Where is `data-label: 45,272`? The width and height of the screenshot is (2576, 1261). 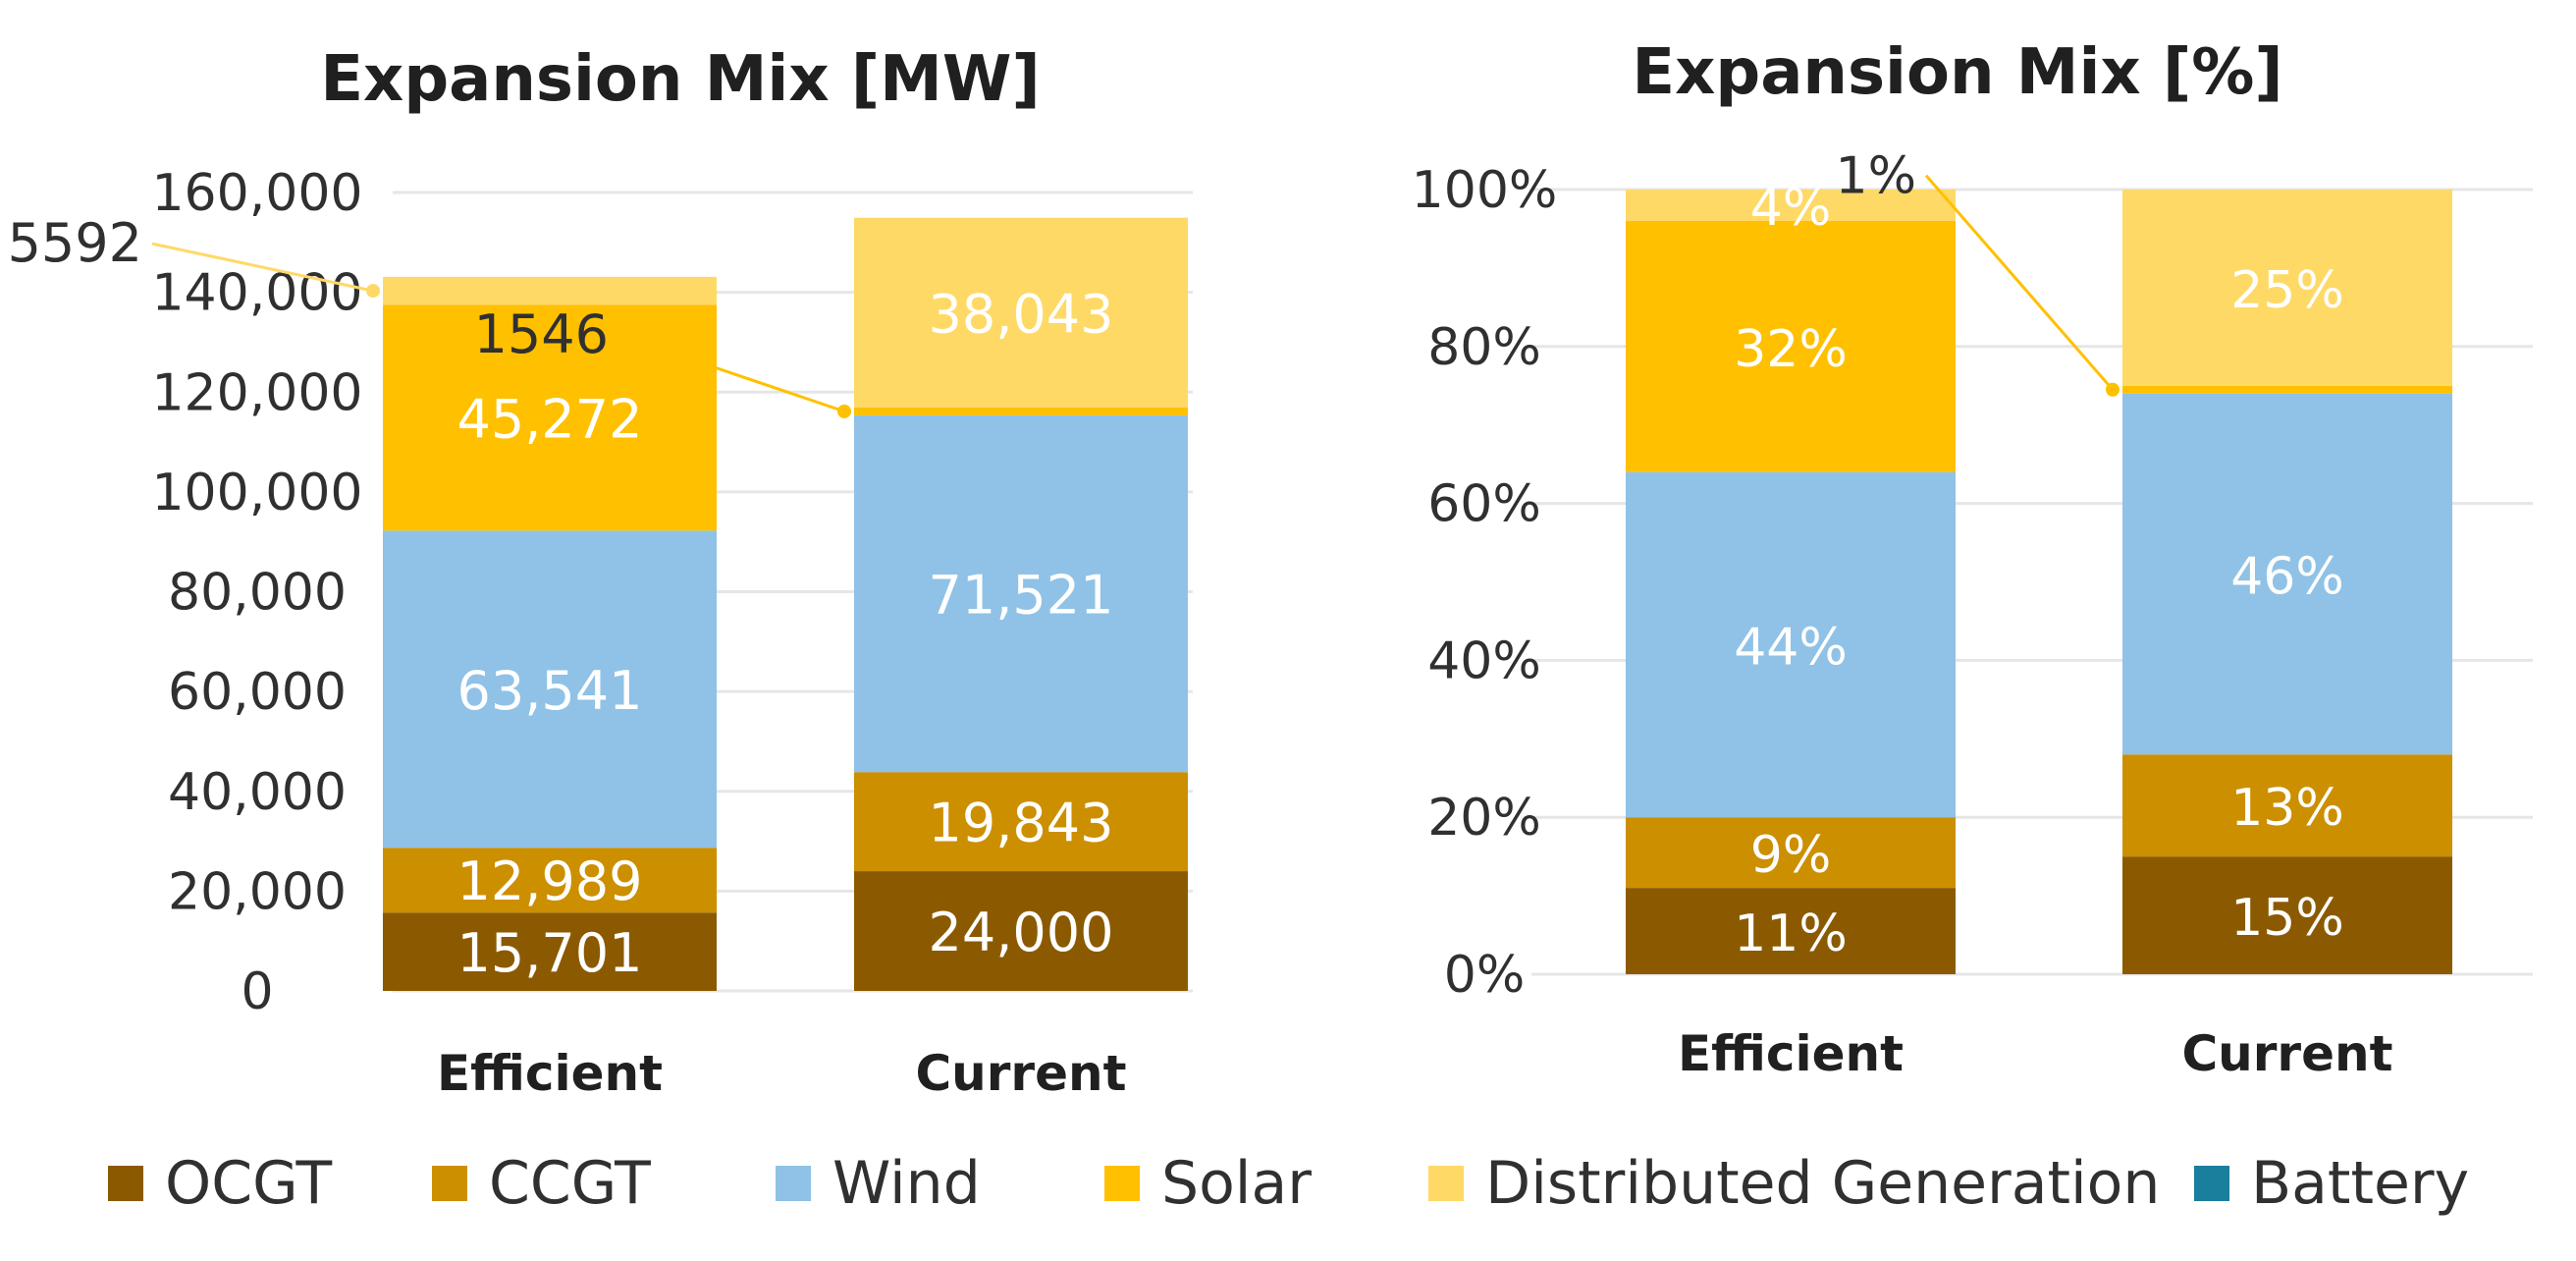 data-label: 45,272 is located at coordinates (550, 419).